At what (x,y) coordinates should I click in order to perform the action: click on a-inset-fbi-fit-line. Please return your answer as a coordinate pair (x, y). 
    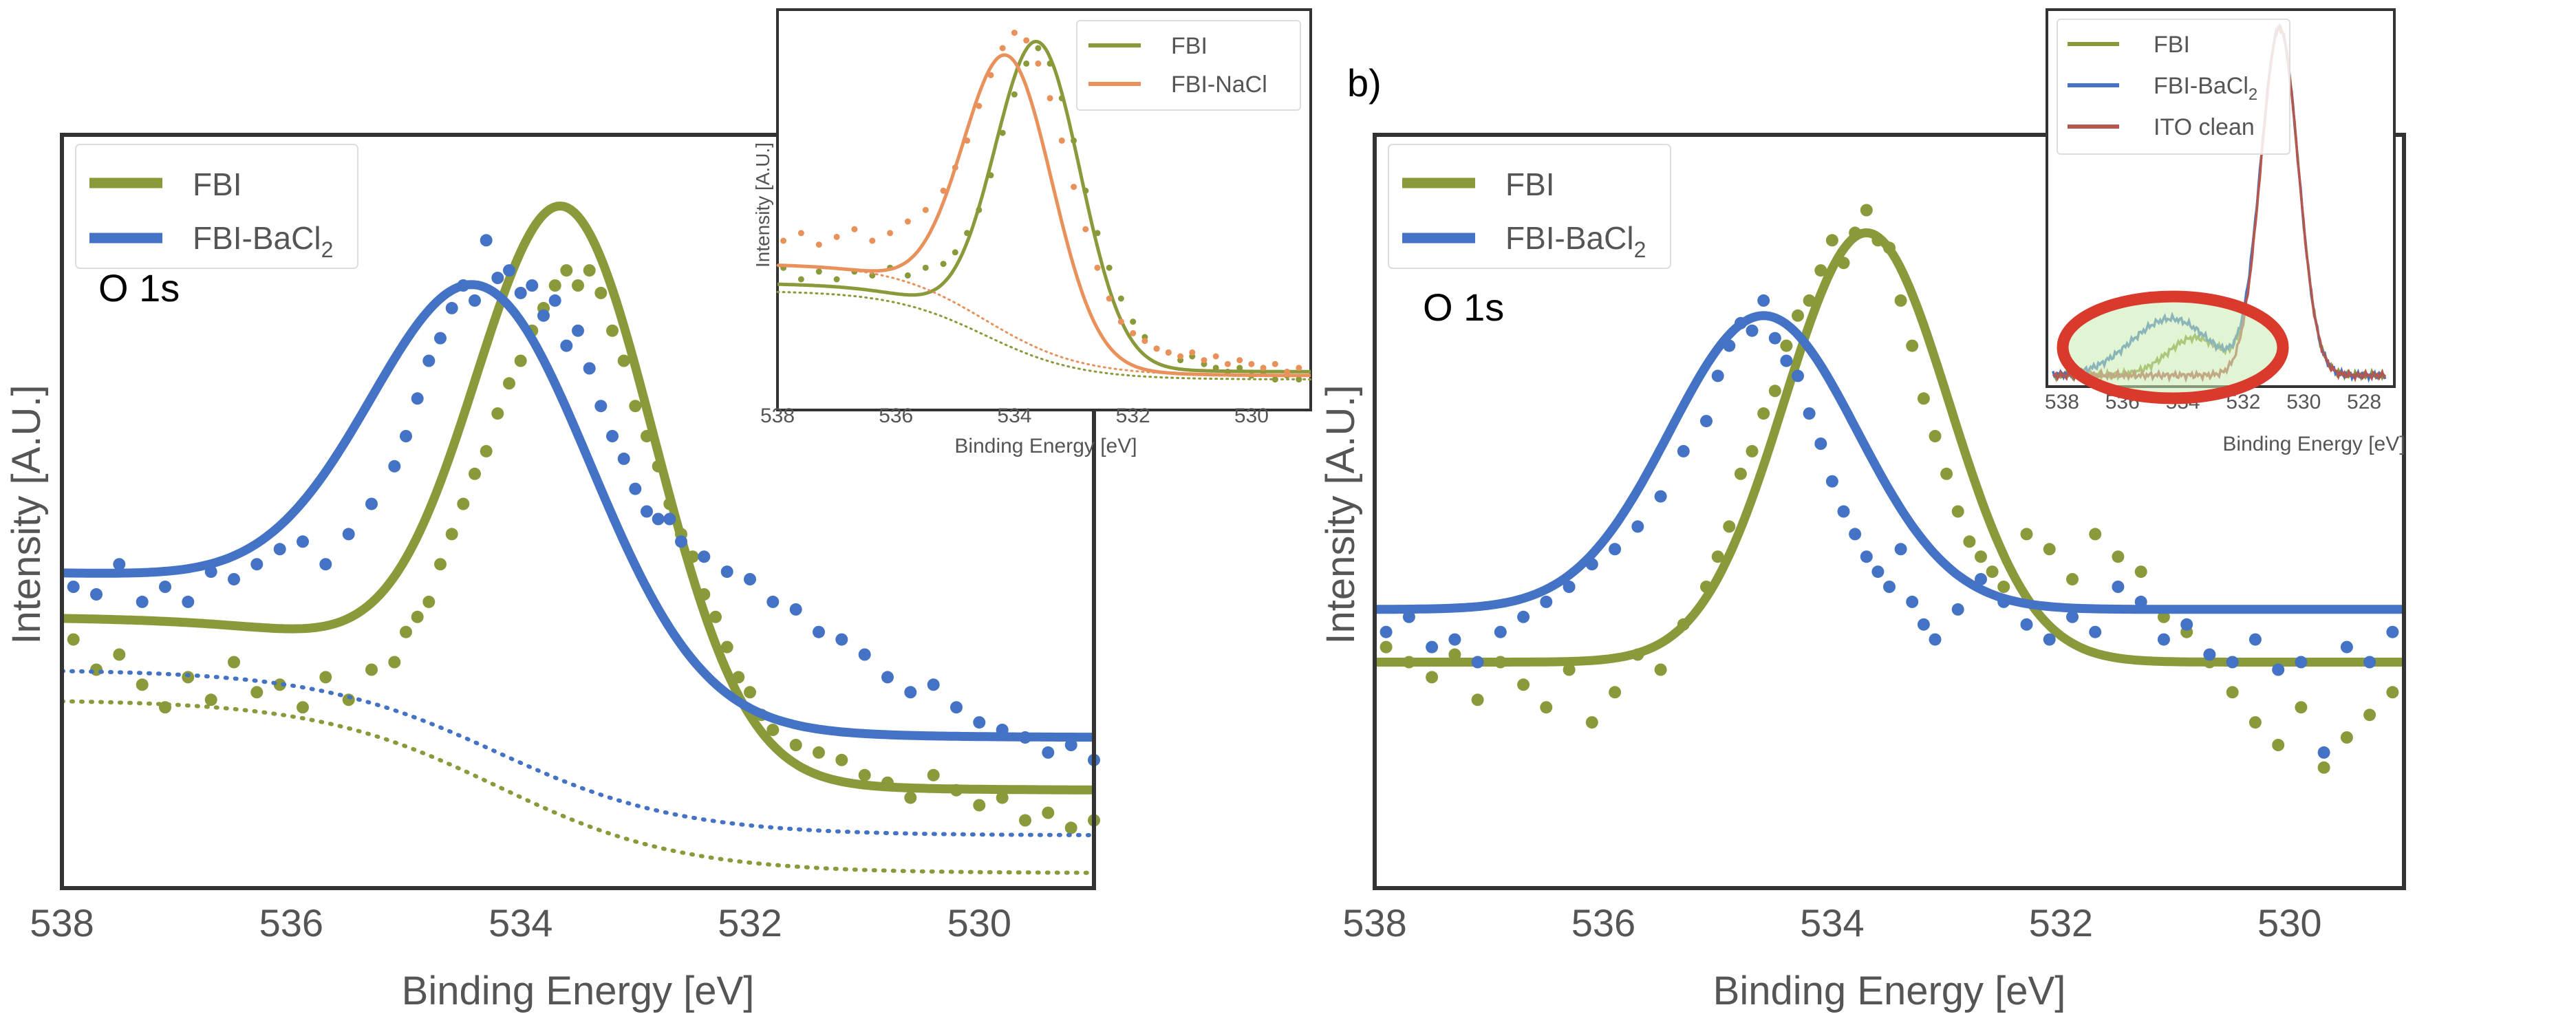
    Looking at the image, I should click on (1044, 206).